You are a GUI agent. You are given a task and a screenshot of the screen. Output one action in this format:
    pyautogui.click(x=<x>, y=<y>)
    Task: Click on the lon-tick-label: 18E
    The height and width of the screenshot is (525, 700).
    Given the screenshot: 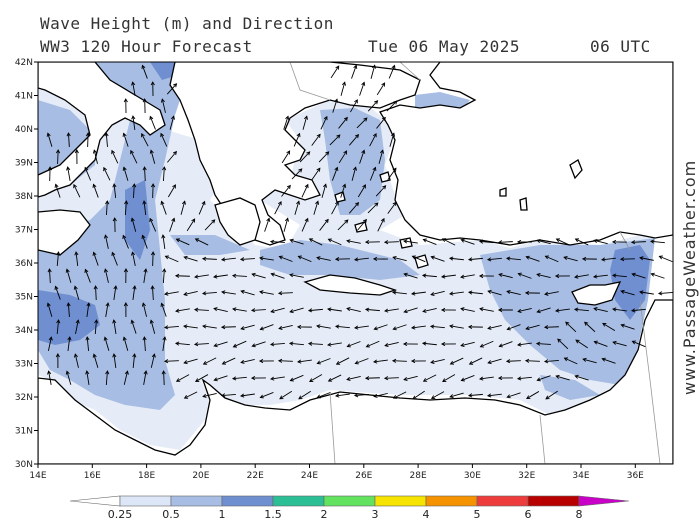 What is the action you would take?
    pyautogui.click(x=146, y=476)
    